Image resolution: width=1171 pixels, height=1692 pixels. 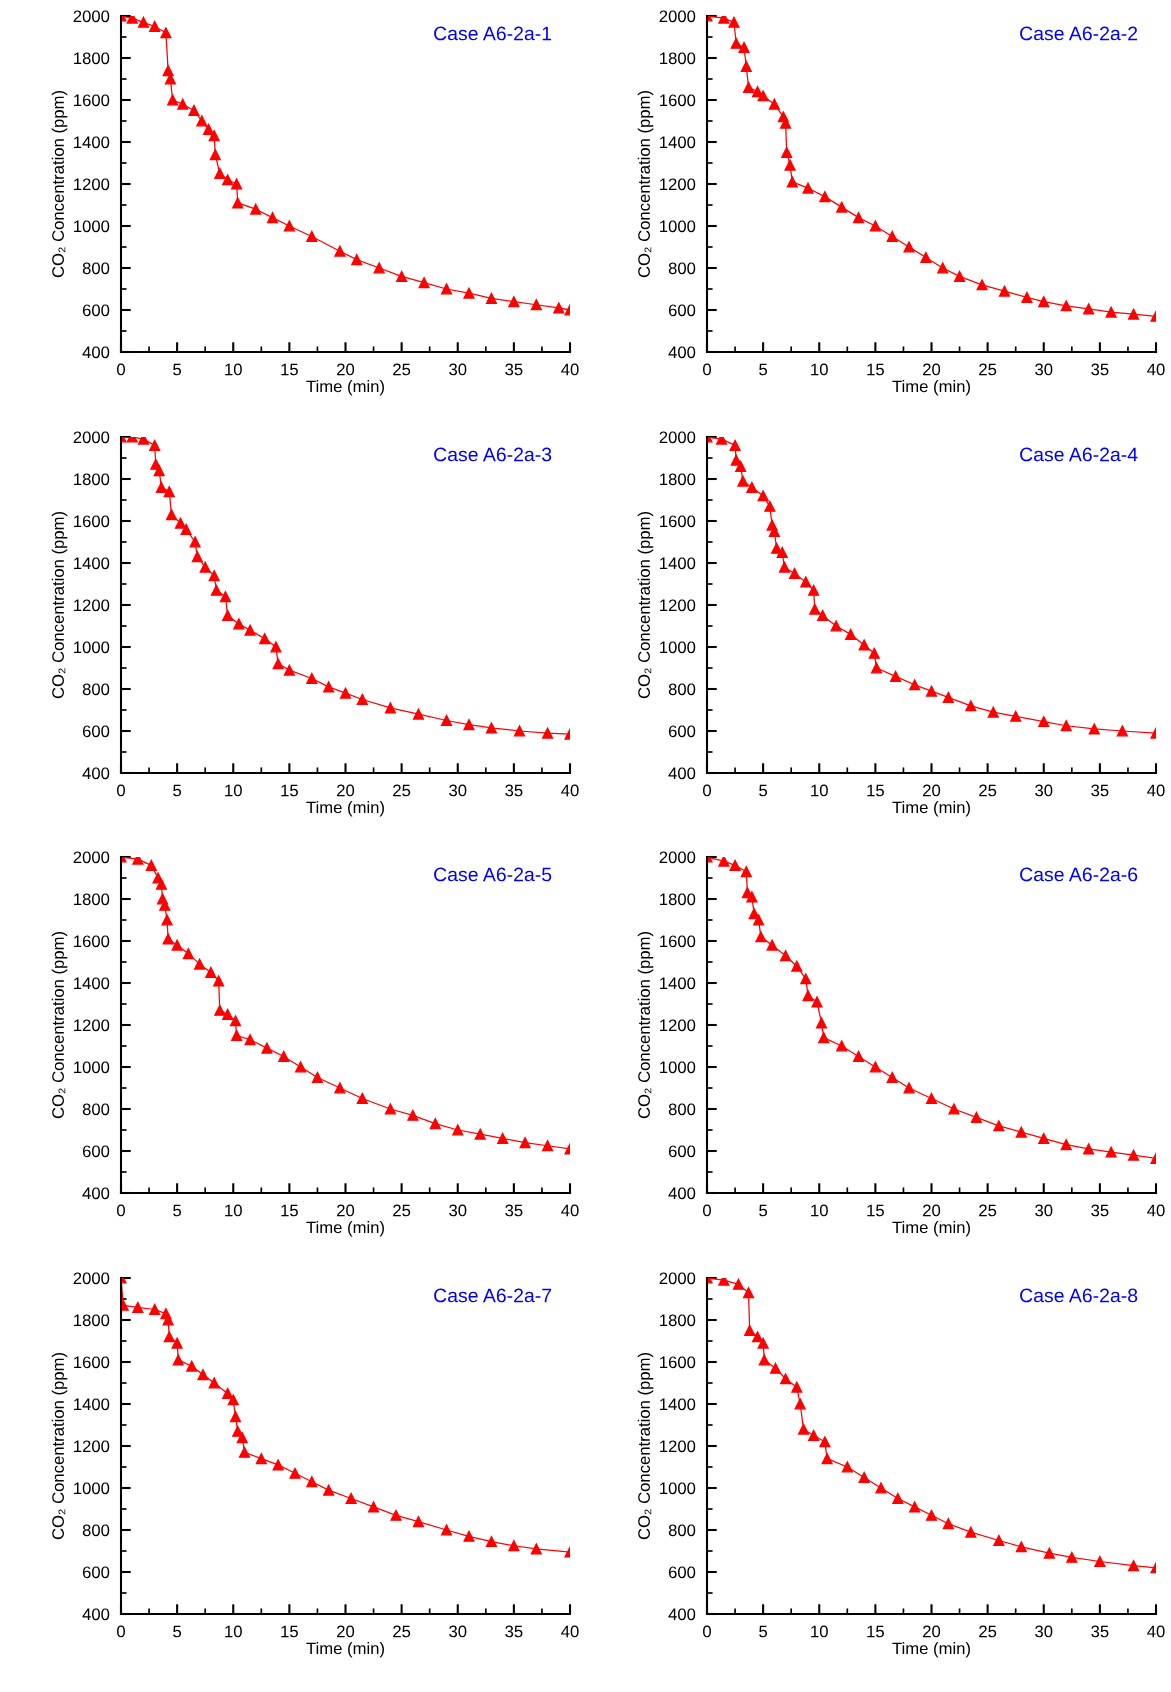 I want to click on x-tick-label: 40, so click(x=1156, y=1210).